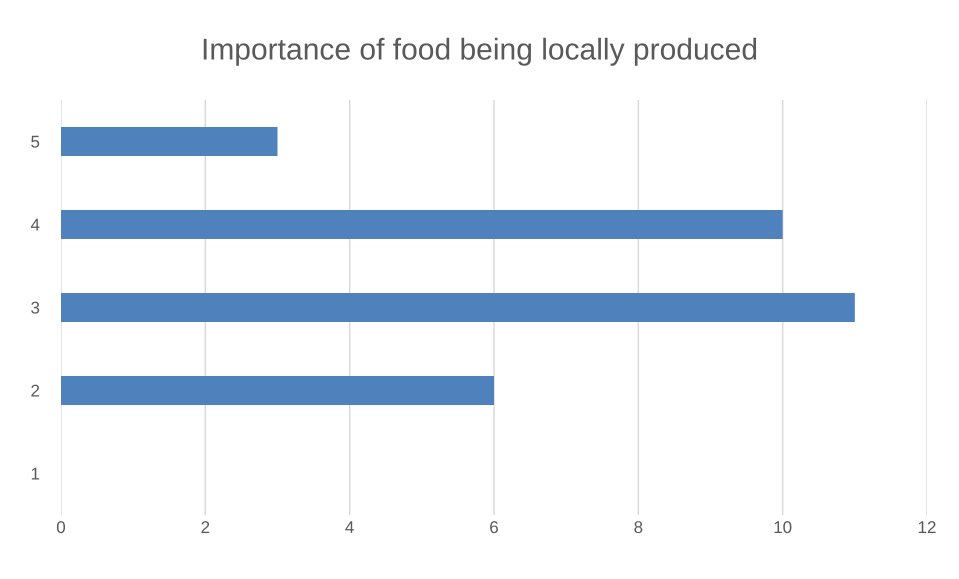  What do you see at coordinates (61, 527) in the screenshot?
I see `x-tick-label: 0` at bounding box center [61, 527].